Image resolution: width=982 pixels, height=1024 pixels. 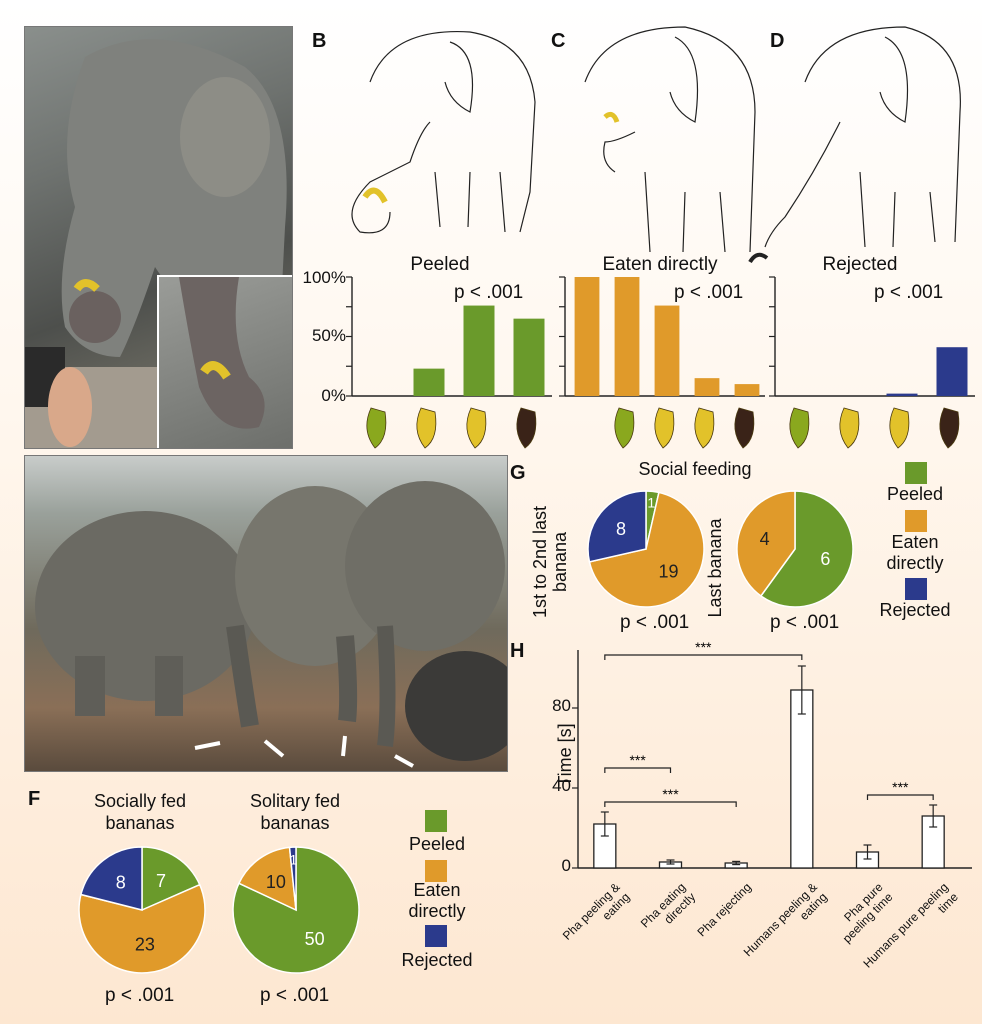 What do you see at coordinates (651, 503) in the screenshot?
I see `pie-first-to-second-last-label-0: 1` at bounding box center [651, 503].